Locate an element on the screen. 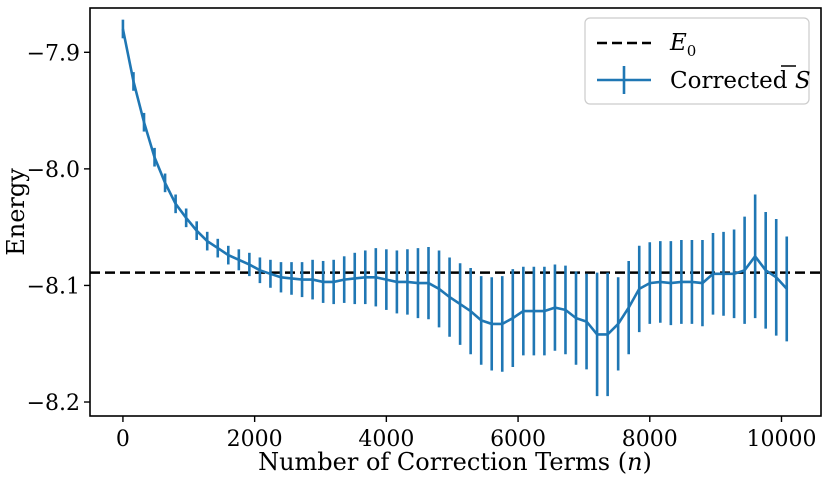  x-tick-label: 8000 is located at coordinates (650, 439).